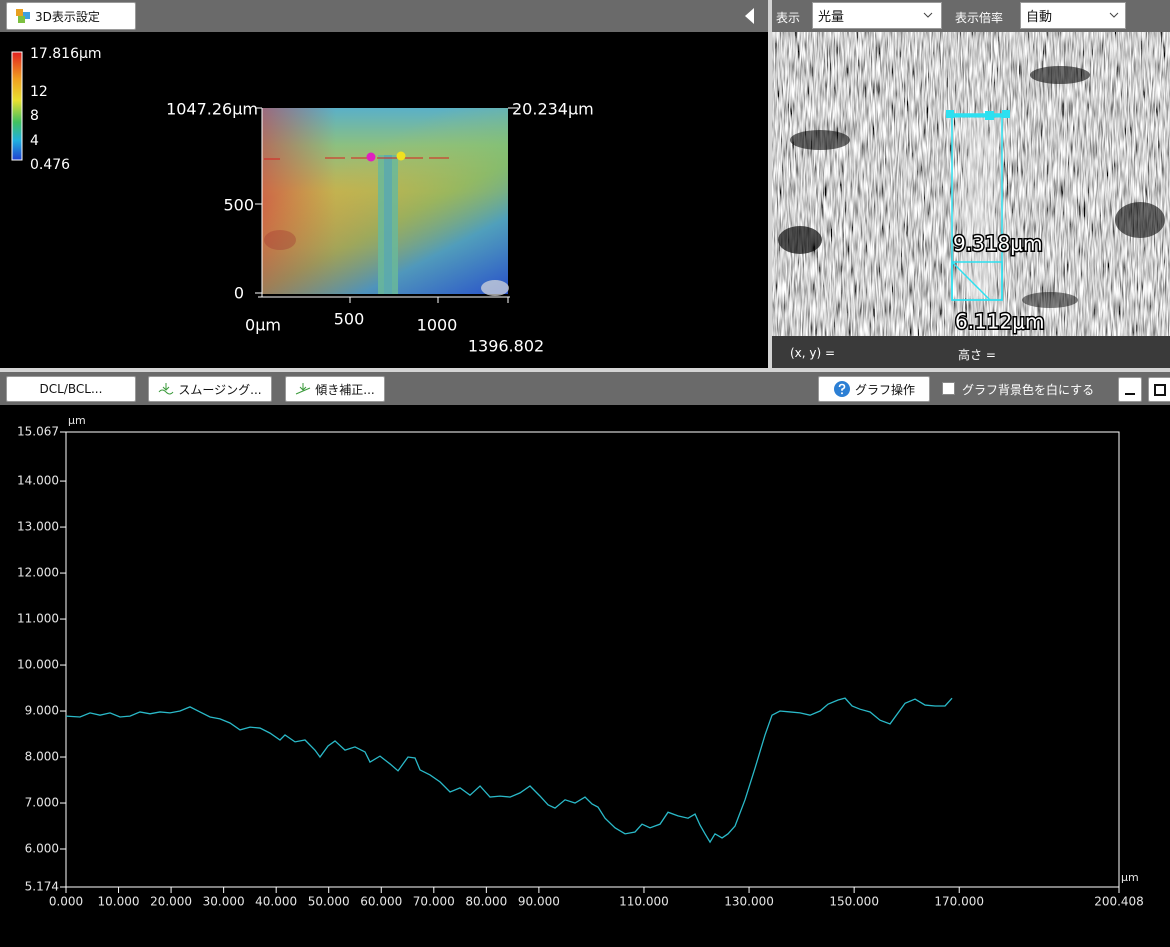 This screenshot has width=1170, height=947. I want to click on x-tick-label: 30.000, so click(224, 902).